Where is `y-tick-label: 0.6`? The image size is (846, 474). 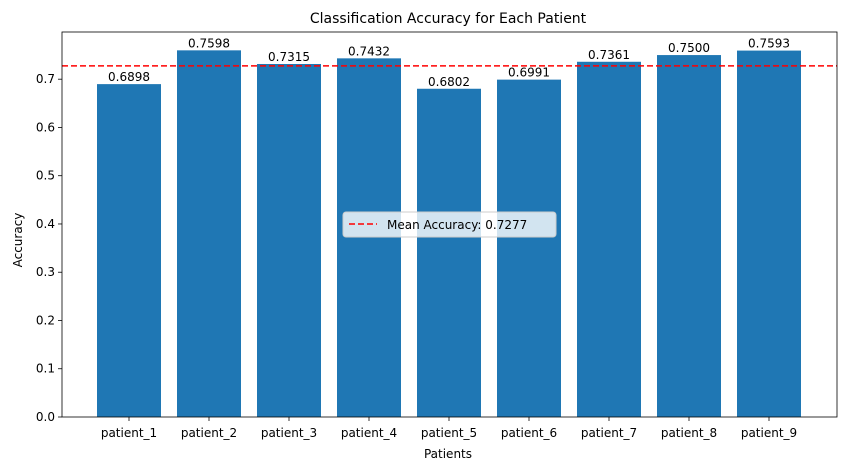
y-tick-label: 0.6 is located at coordinates (45, 127).